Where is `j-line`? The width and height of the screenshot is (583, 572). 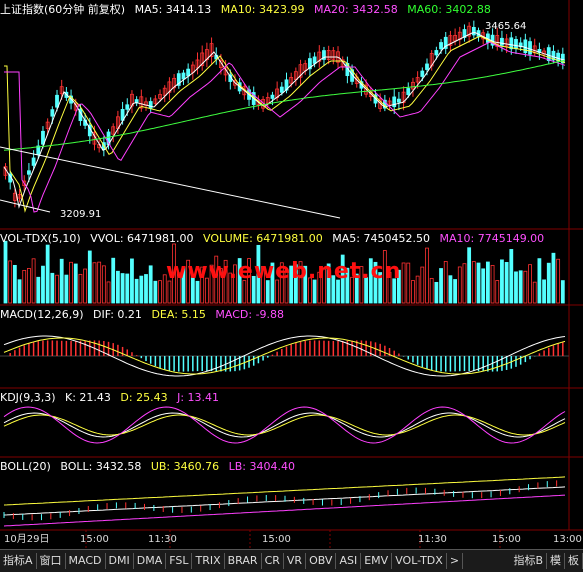
j-line is located at coordinates (284, 425).